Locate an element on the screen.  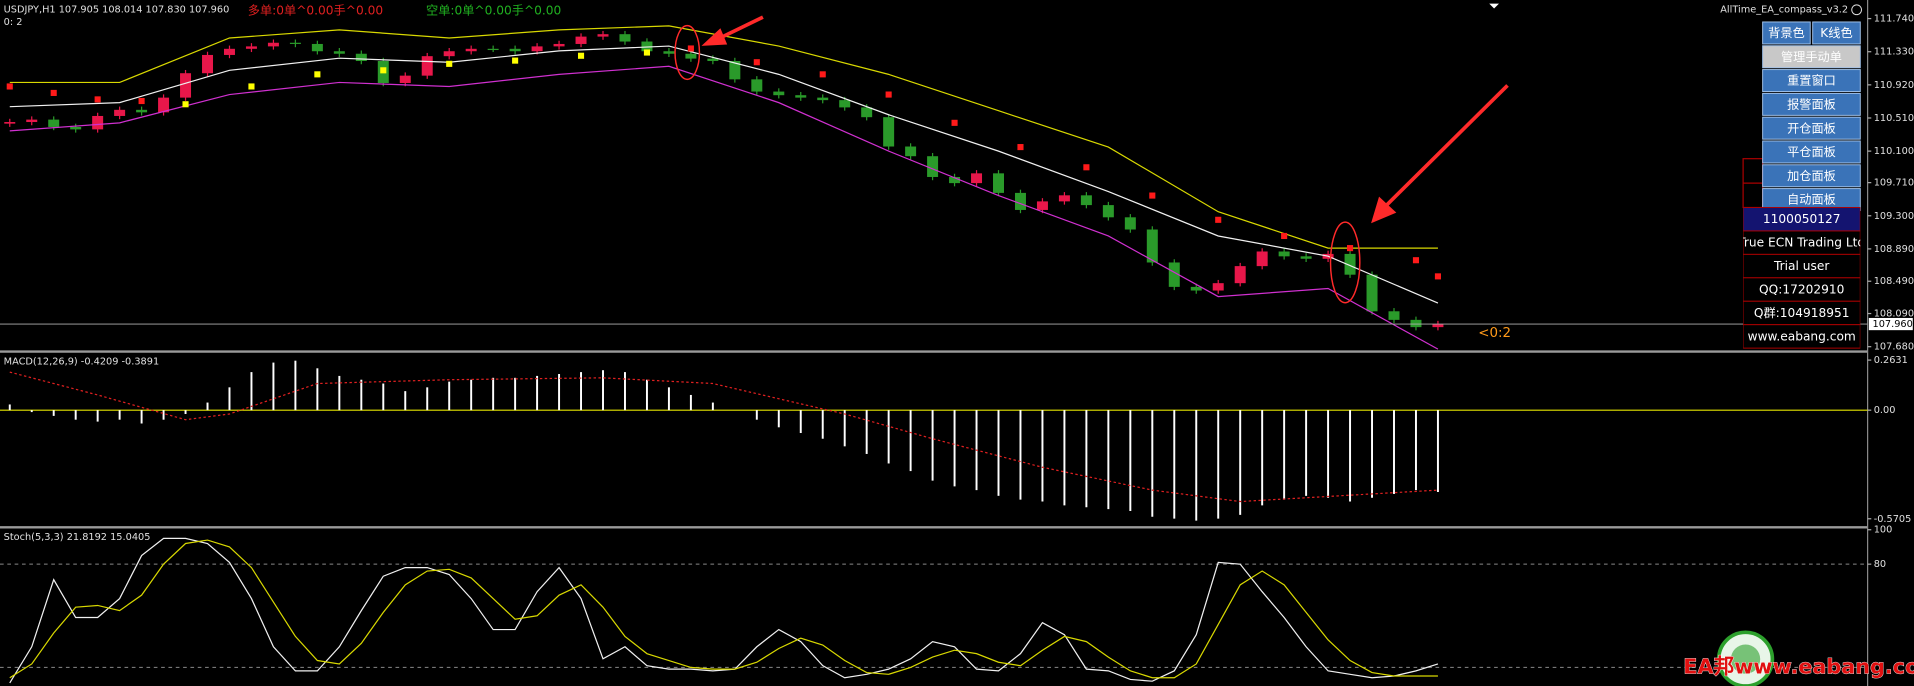
panel-button-label: 自动面板 is located at coordinates (1811, 200).